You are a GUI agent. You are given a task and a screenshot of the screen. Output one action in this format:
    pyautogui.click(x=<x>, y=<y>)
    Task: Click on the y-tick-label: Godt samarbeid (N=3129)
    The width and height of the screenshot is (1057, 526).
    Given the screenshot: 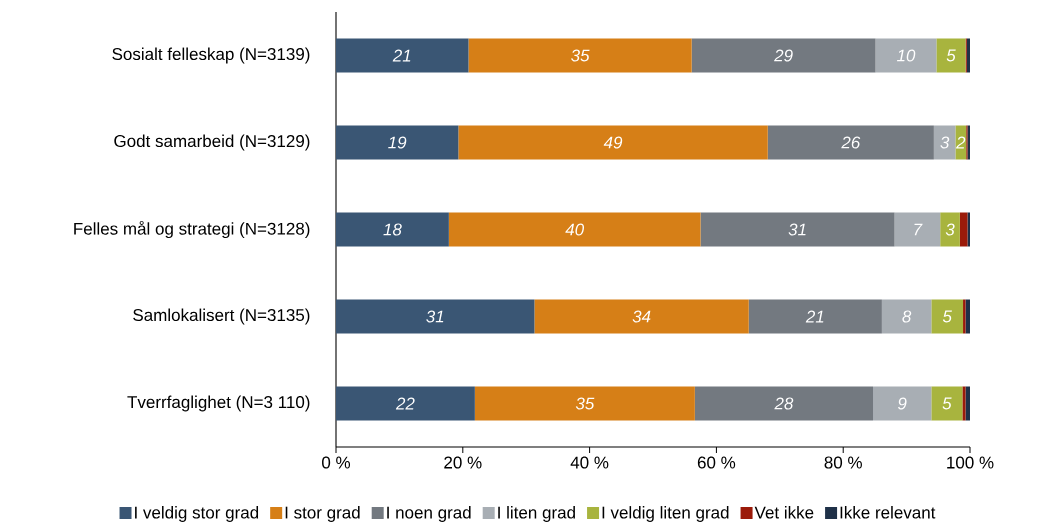 What is the action you would take?
    pyautogui.click(x=212, y=142)
    